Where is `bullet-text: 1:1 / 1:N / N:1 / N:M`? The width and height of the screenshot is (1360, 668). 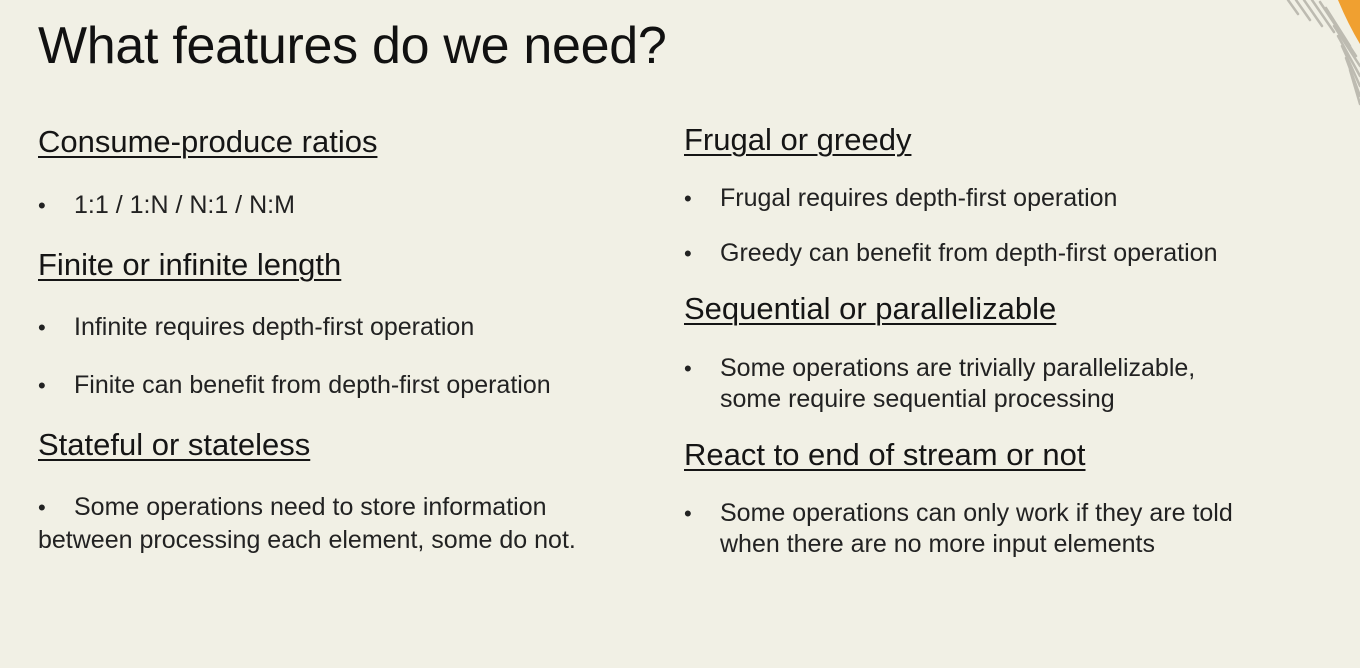
bullet-text: 1:1 / 1:N / N:1 / N:M is located at coordinates (184, 205).